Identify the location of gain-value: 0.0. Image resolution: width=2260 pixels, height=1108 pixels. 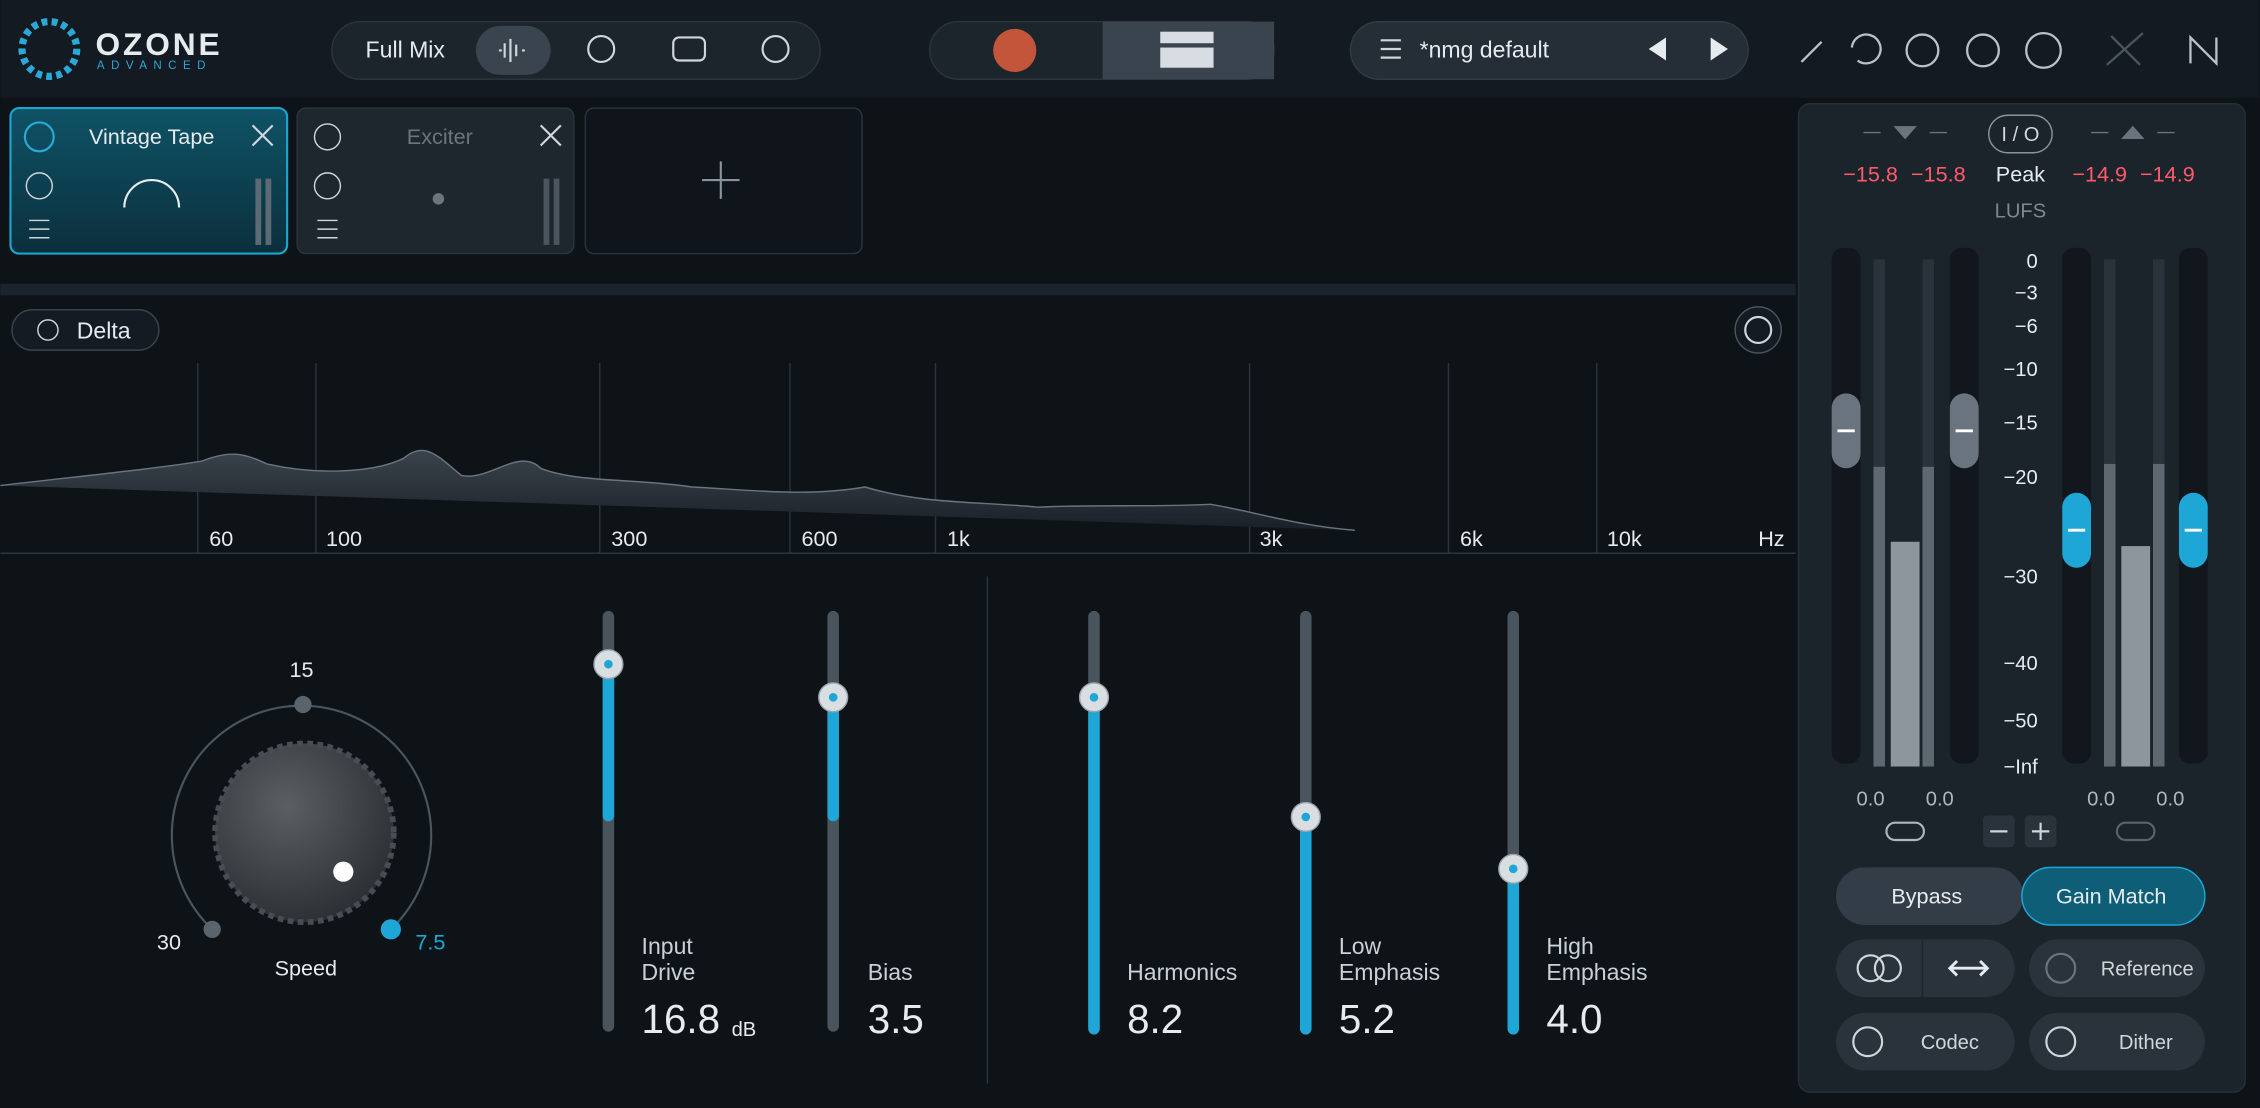
(1940, 799).